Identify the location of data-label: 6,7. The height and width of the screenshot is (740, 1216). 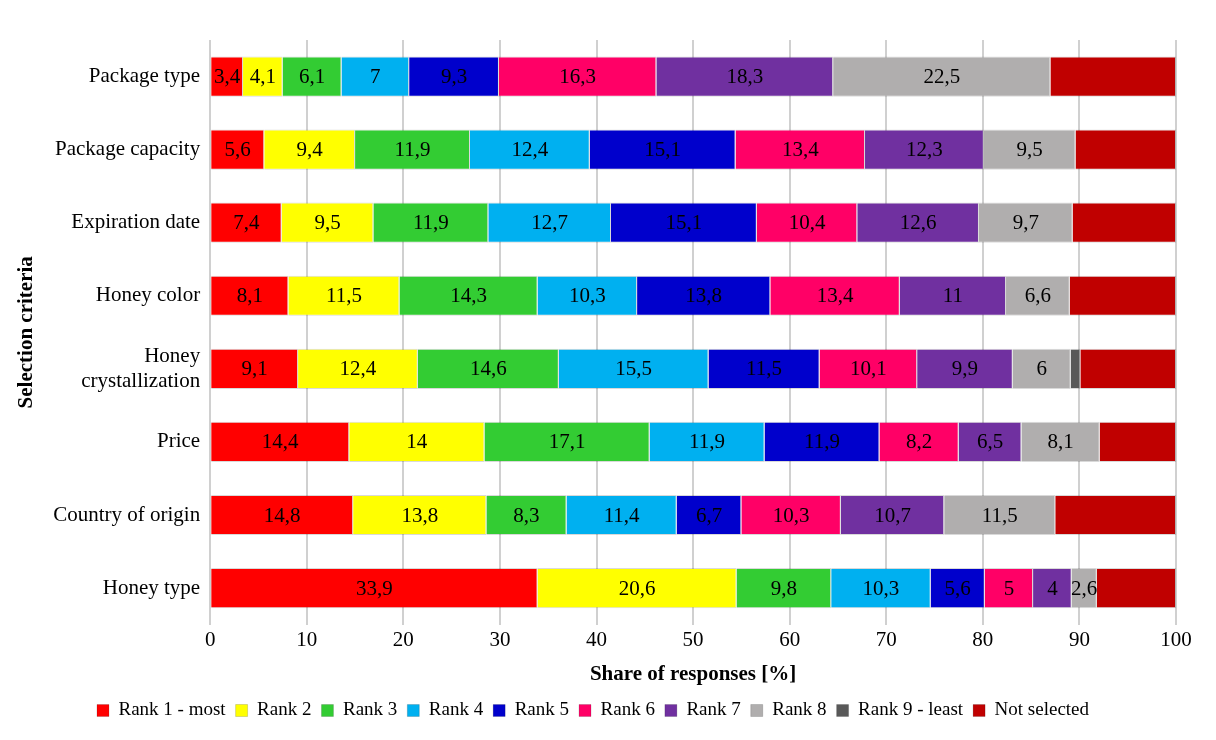
(709, 514).